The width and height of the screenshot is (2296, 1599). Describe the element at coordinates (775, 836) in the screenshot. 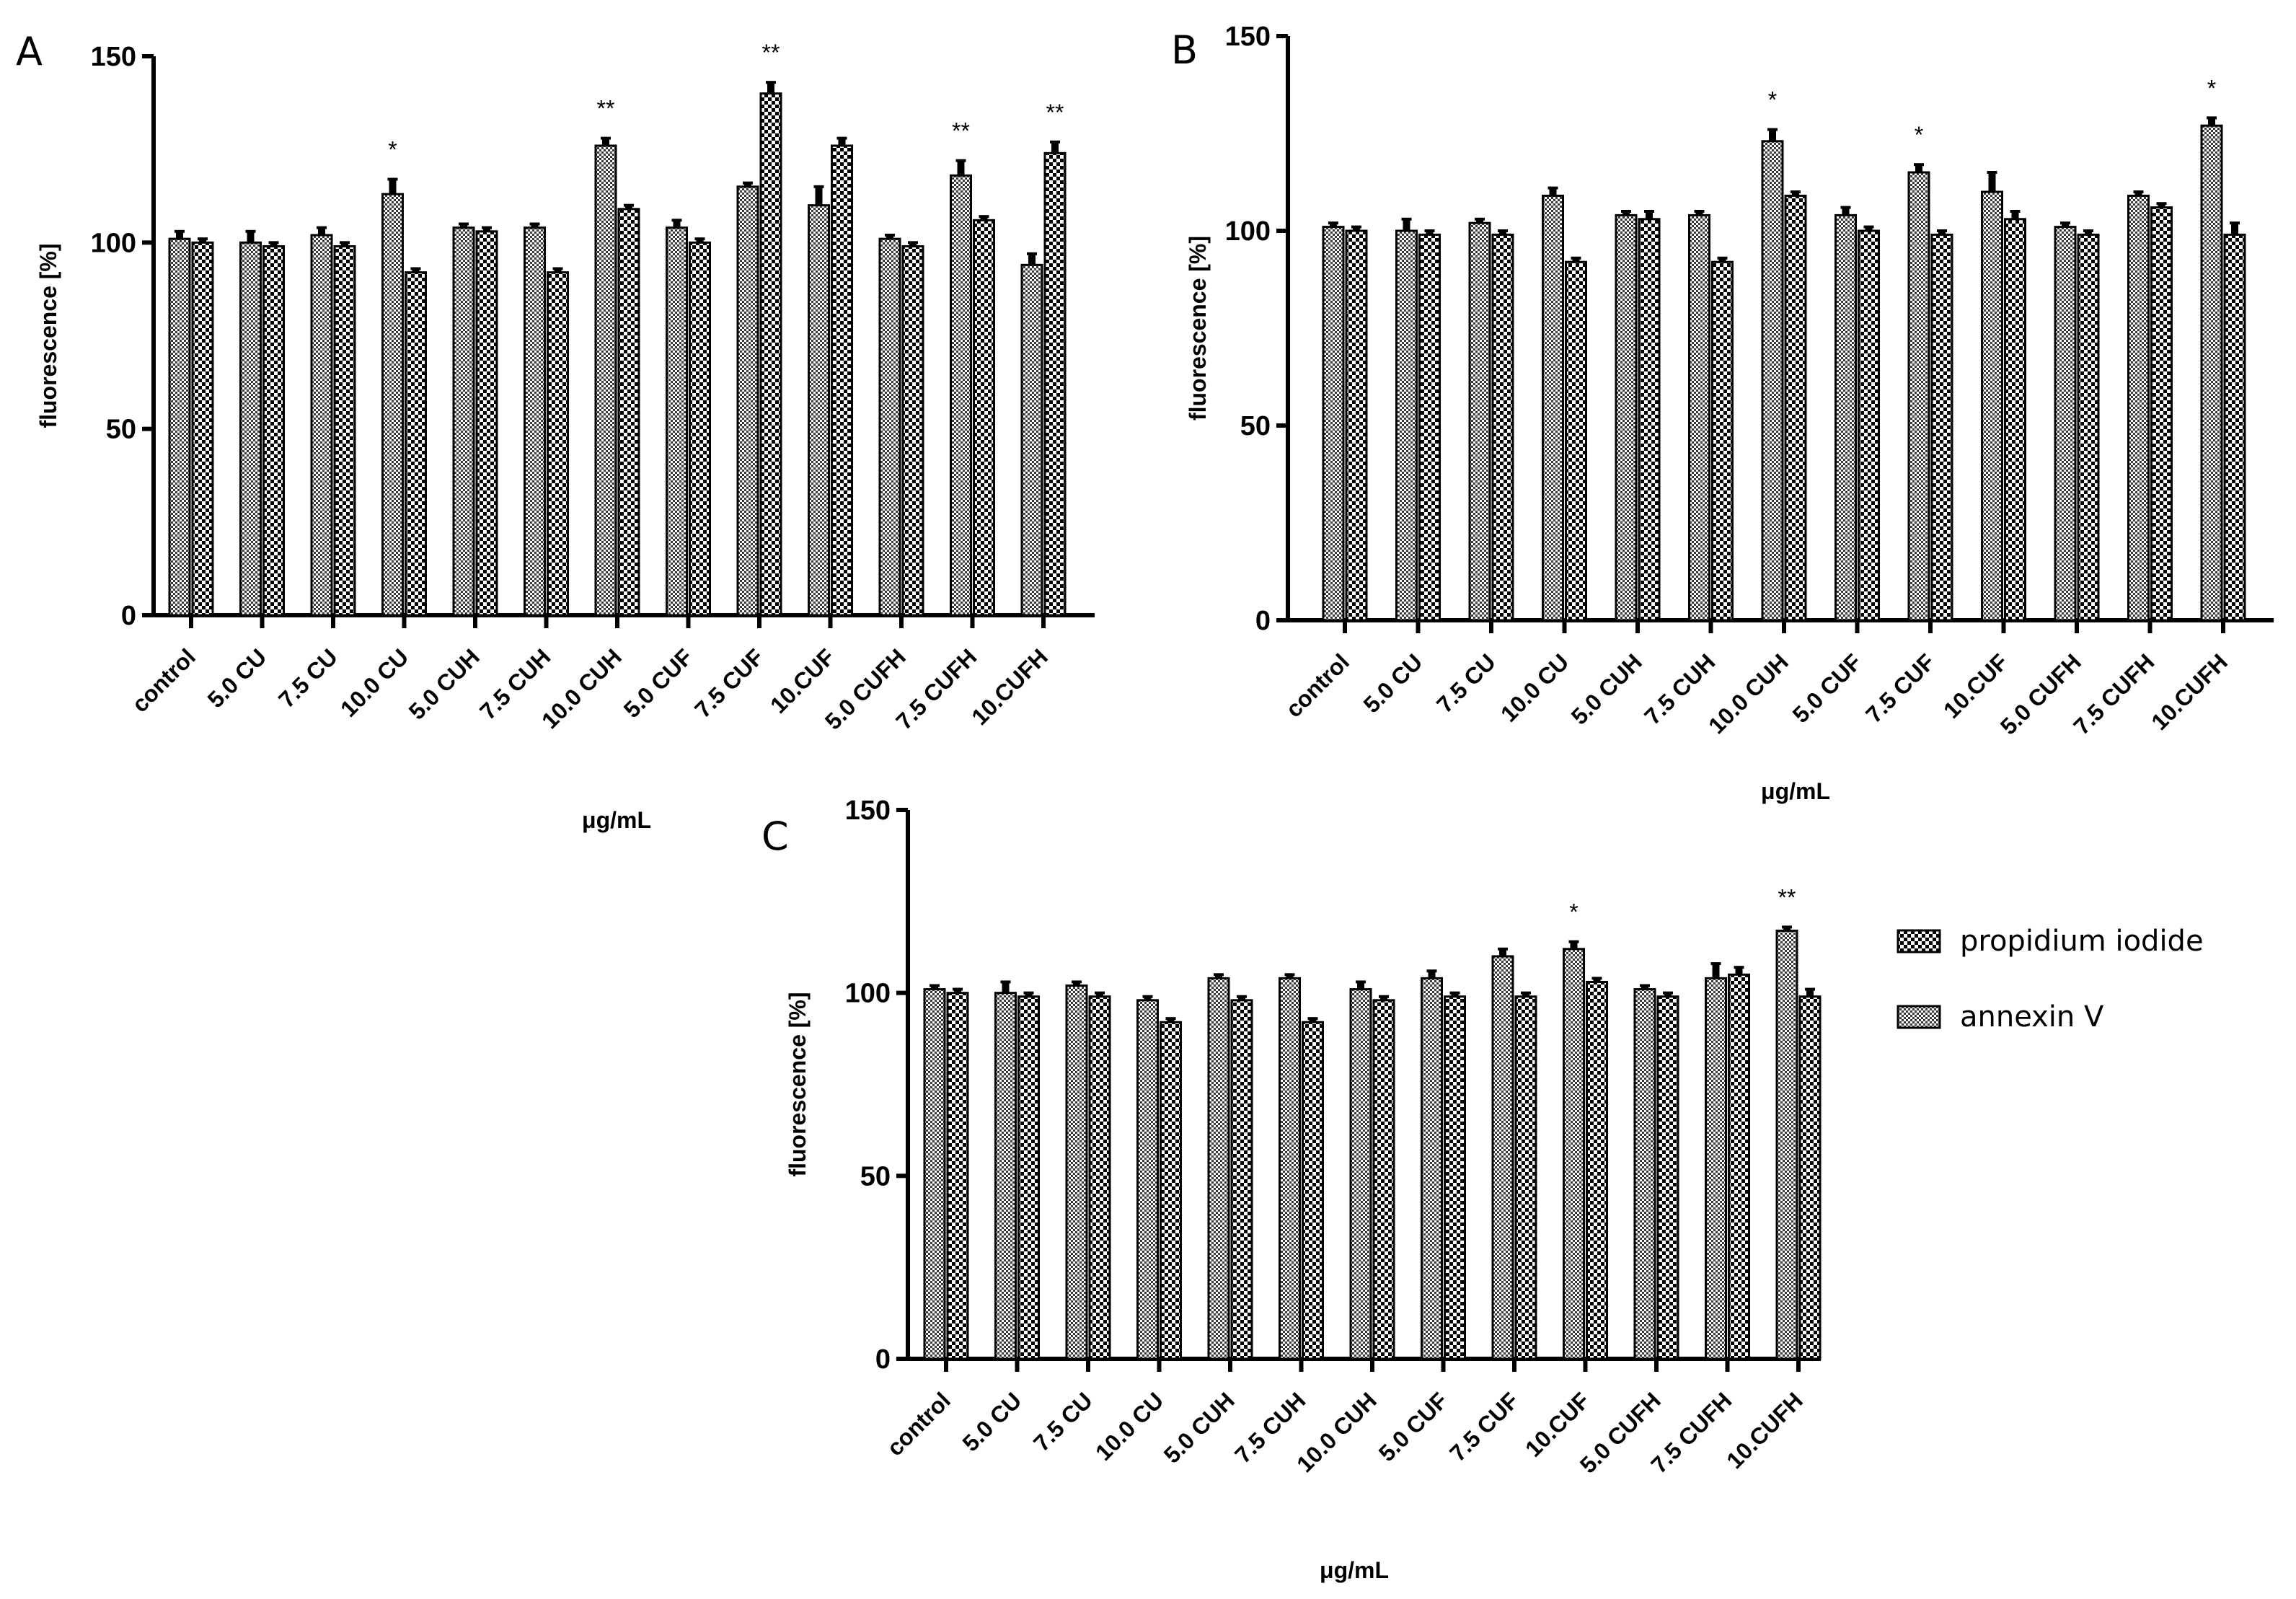

I see `panel-label: C` at that location.